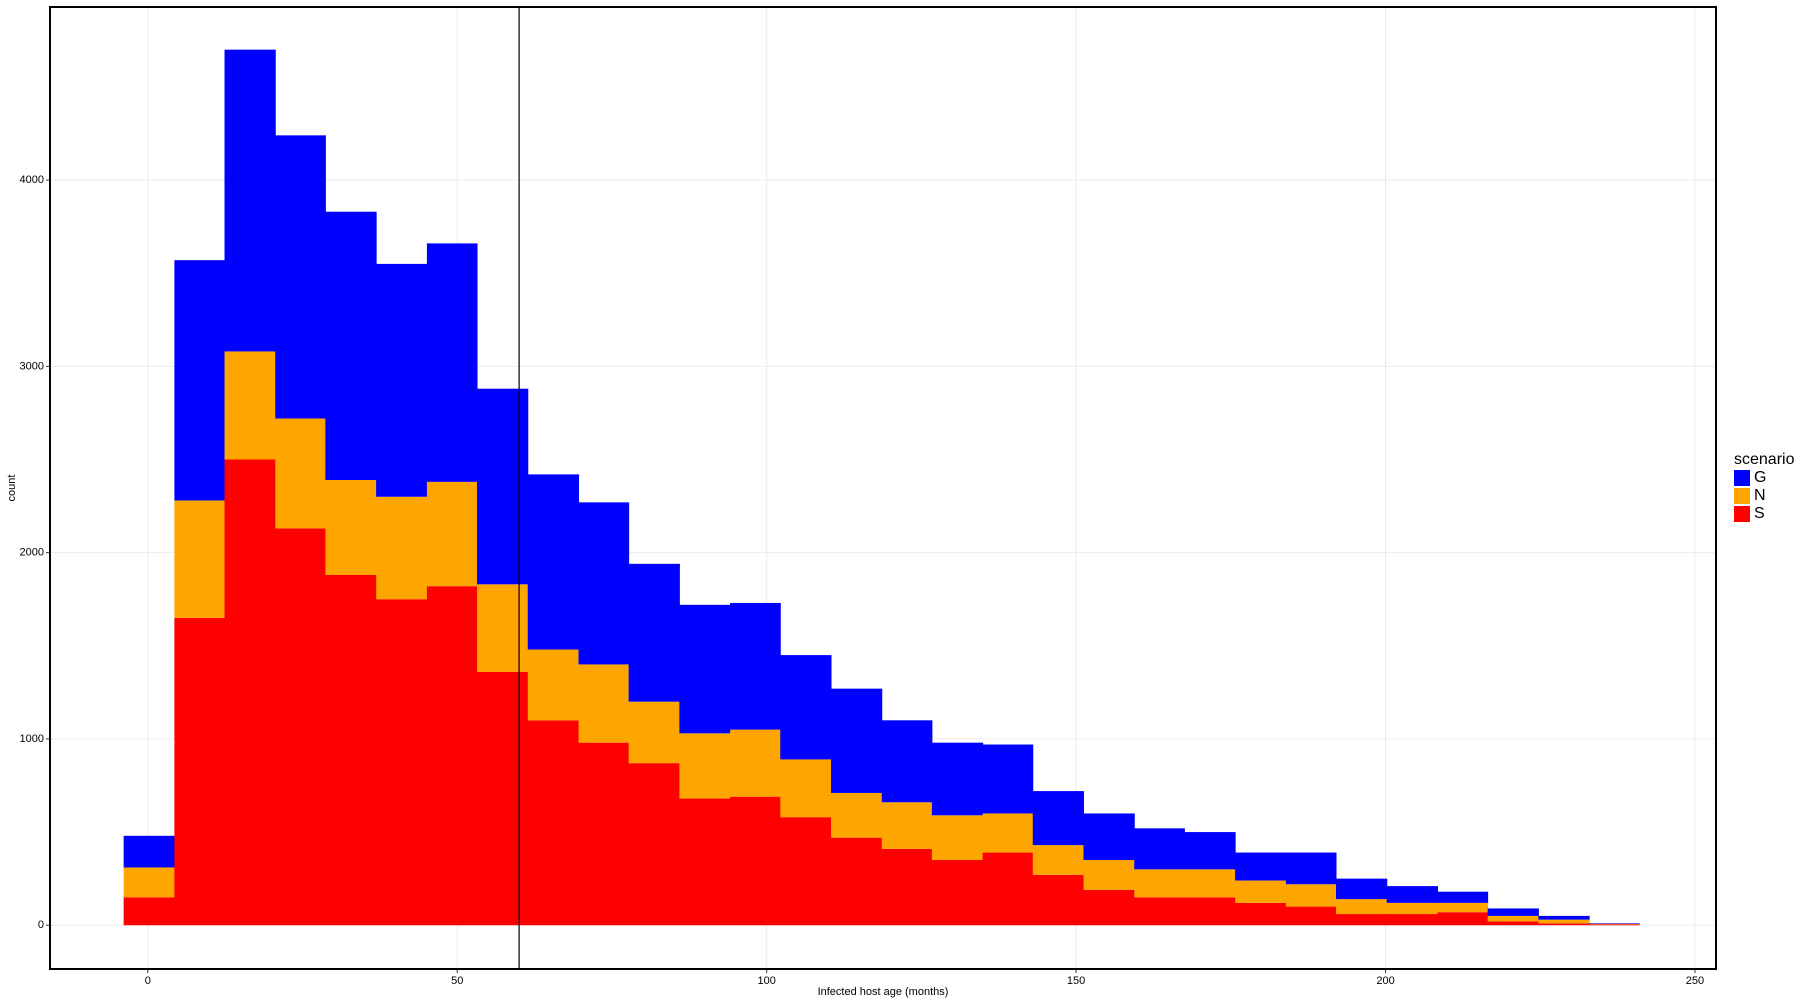  I want to click on legend-label: G, so click(1760, 477).